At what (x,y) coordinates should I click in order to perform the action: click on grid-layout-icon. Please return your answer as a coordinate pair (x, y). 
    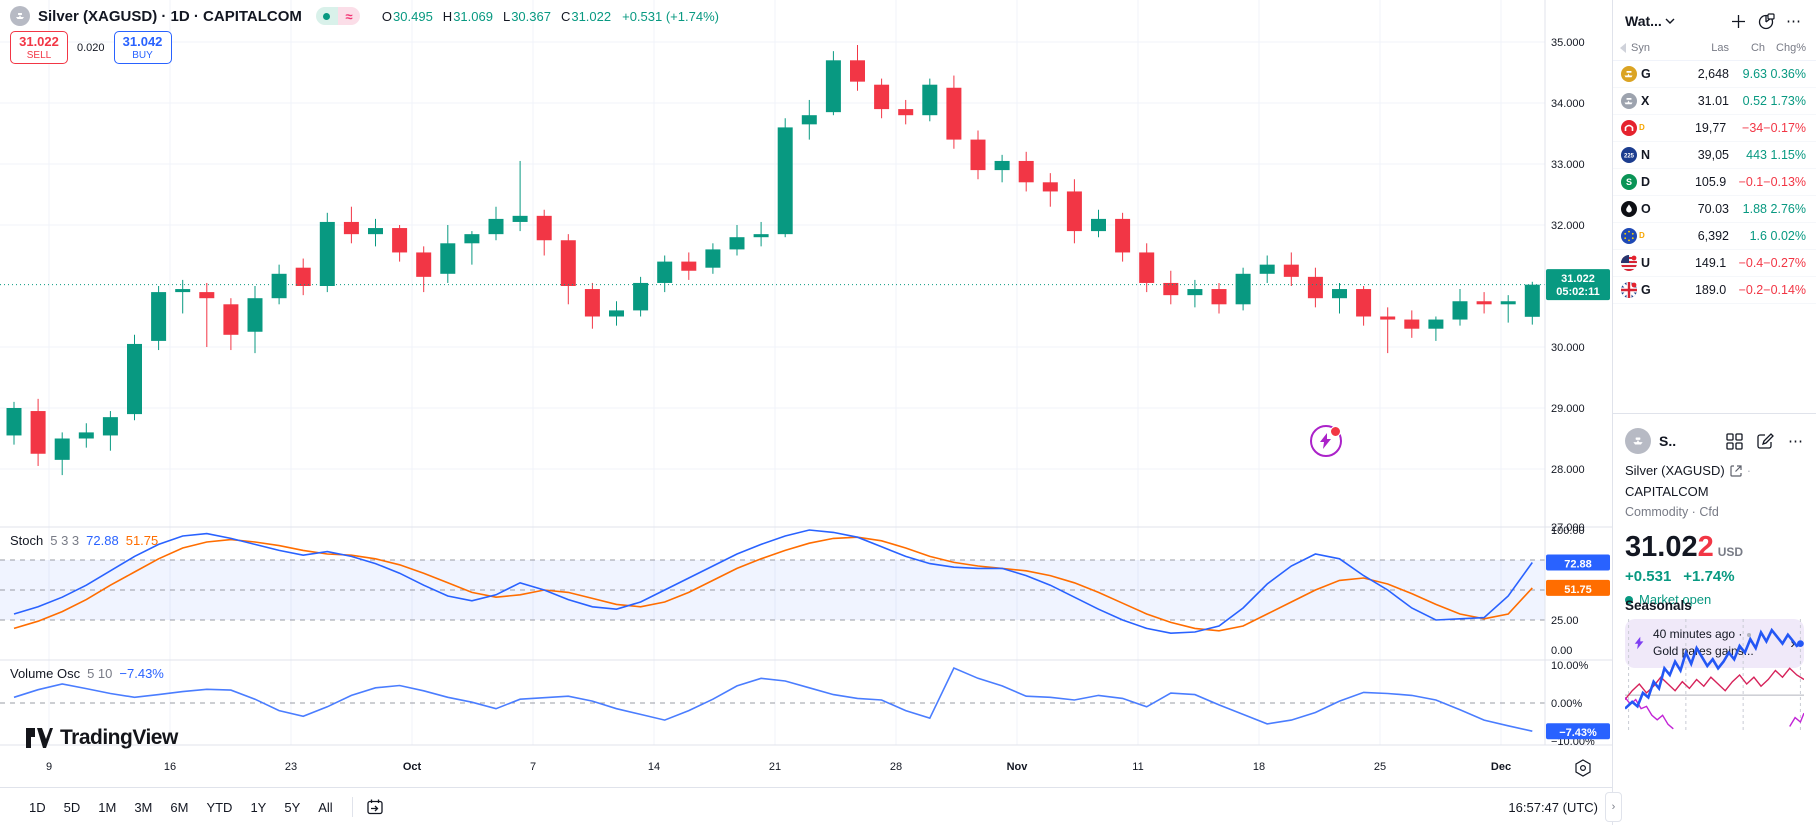
    Looking at the image, I should click on (1734, 441).